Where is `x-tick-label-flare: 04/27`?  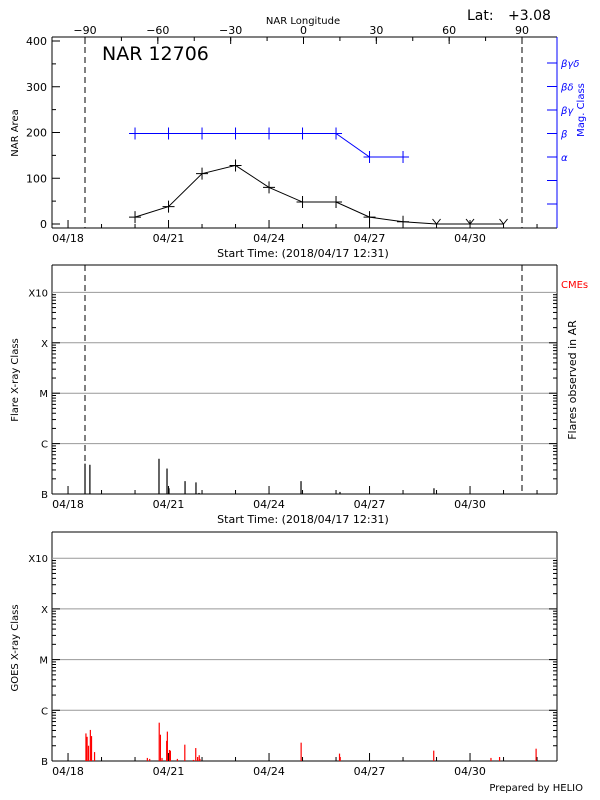 x-tick-label-flare: 04/27 is located at coordinates (370, 504).